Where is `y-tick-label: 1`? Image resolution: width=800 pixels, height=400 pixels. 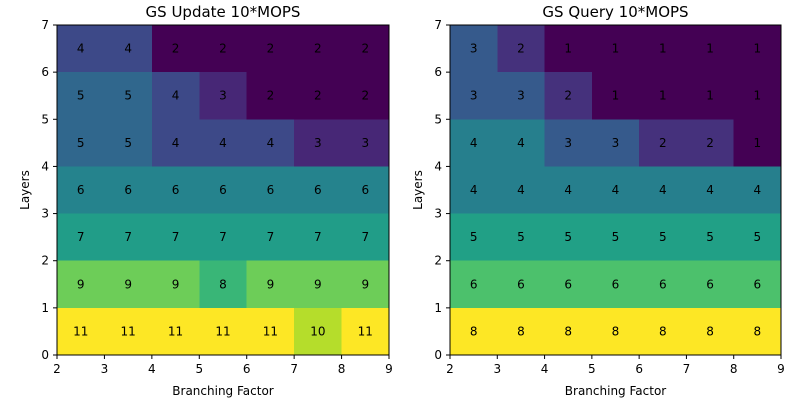 y-tick-label: 1 is located at coordinates (45, 308).